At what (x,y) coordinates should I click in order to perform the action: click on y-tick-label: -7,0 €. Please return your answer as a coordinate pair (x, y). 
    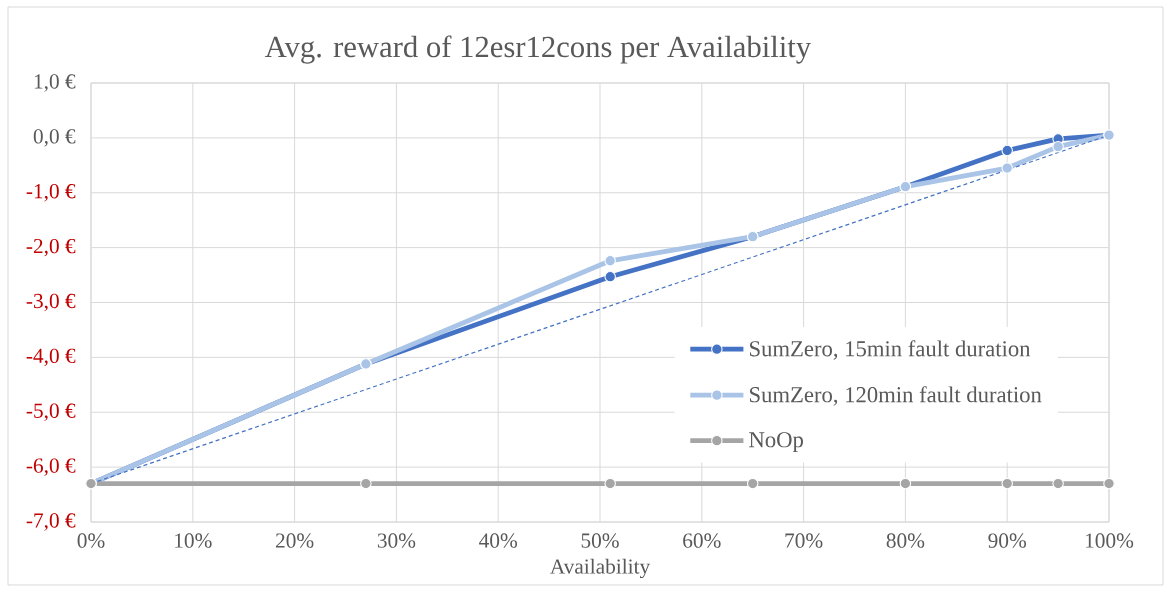
    Looking at the image, I should click on (51, 522).